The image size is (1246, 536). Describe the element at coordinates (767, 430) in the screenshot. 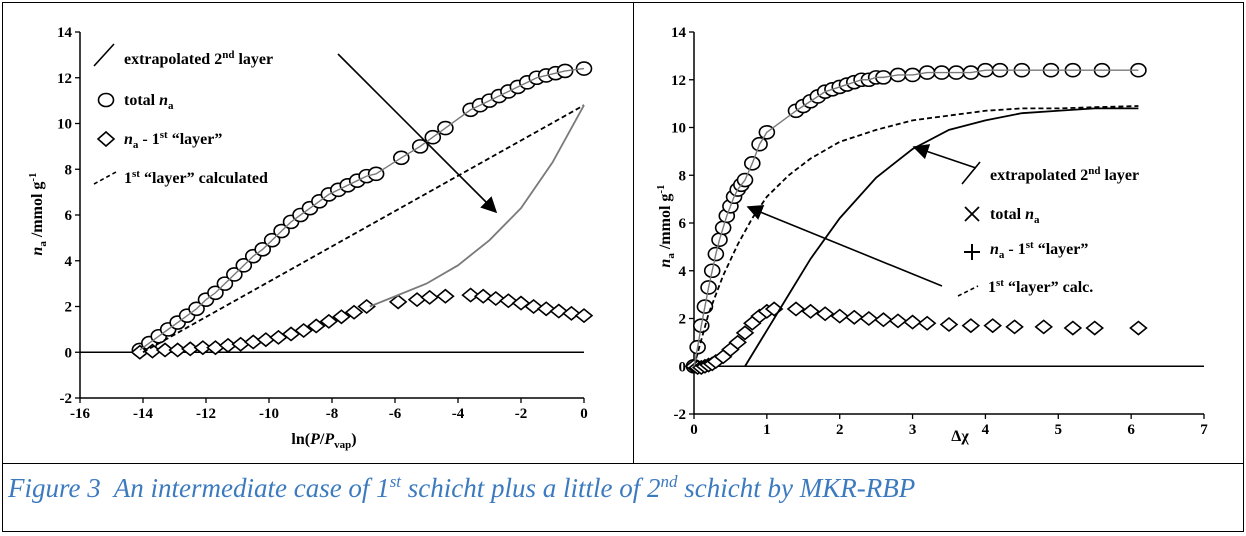

I see `x-tick-label: 1` at that location.